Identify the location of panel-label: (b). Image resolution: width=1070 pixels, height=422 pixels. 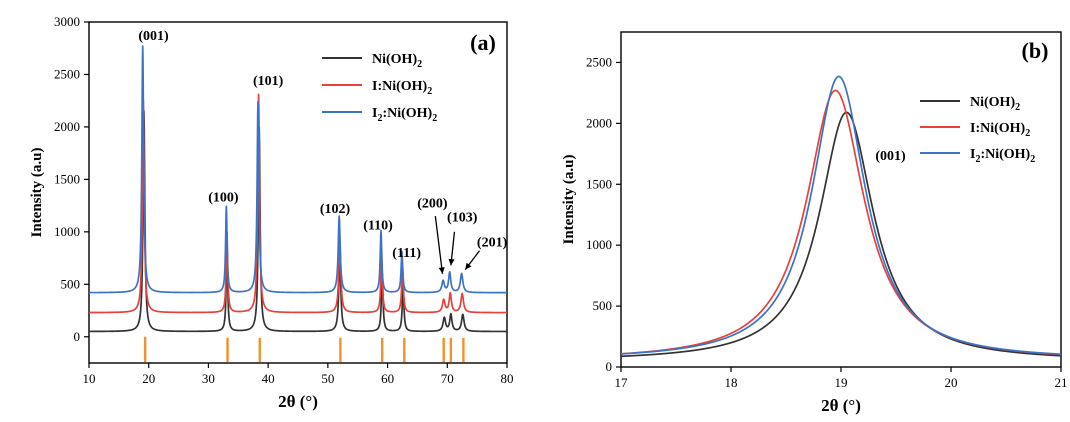
(1035, 50).